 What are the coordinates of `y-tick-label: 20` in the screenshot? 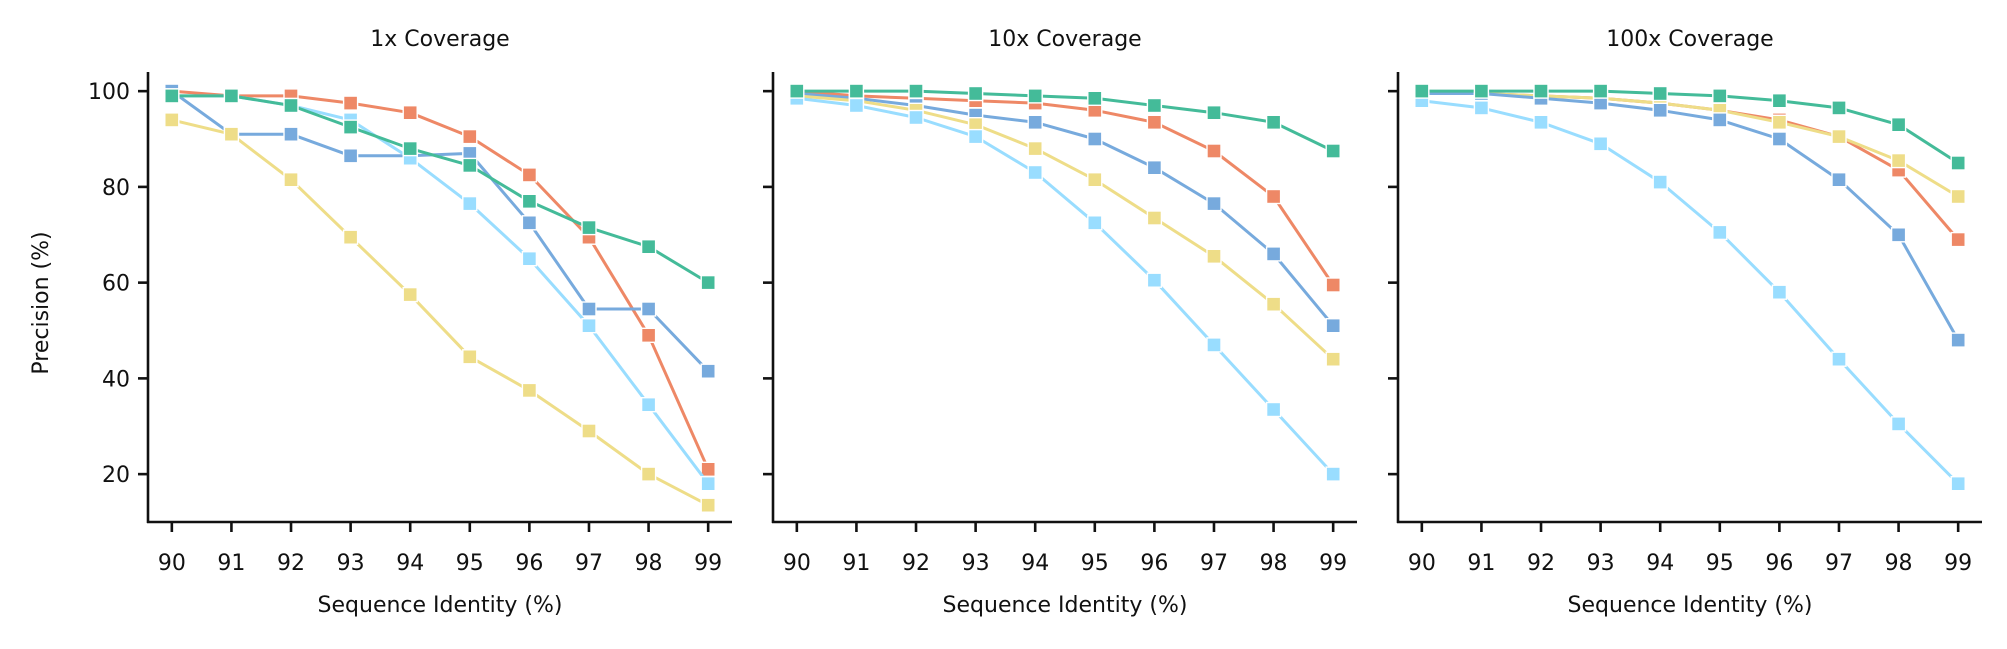 It's located at (116, 475).